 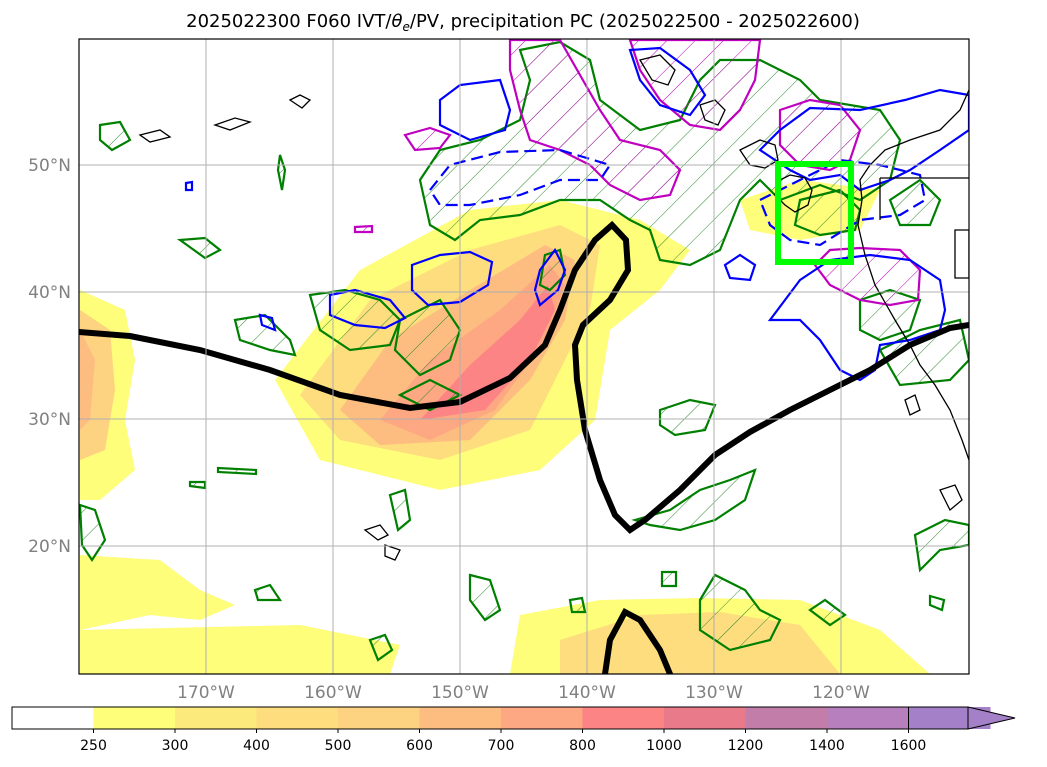 What do you see at coordinates (909, 746) in the screenshot?
I see `colorbar-tick-label: 1600` at bounding box center [909, 746].